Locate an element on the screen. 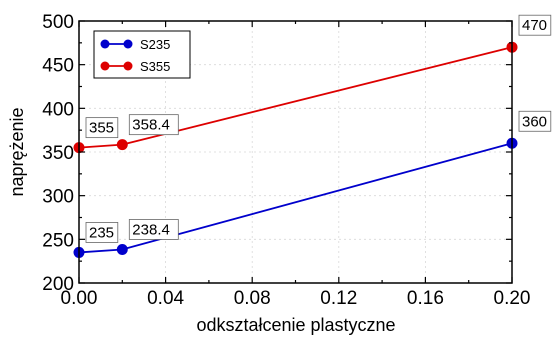 This screenshot has height=337, width=555. x-tick-label: 0.20 is located at coordinates (512, 298).